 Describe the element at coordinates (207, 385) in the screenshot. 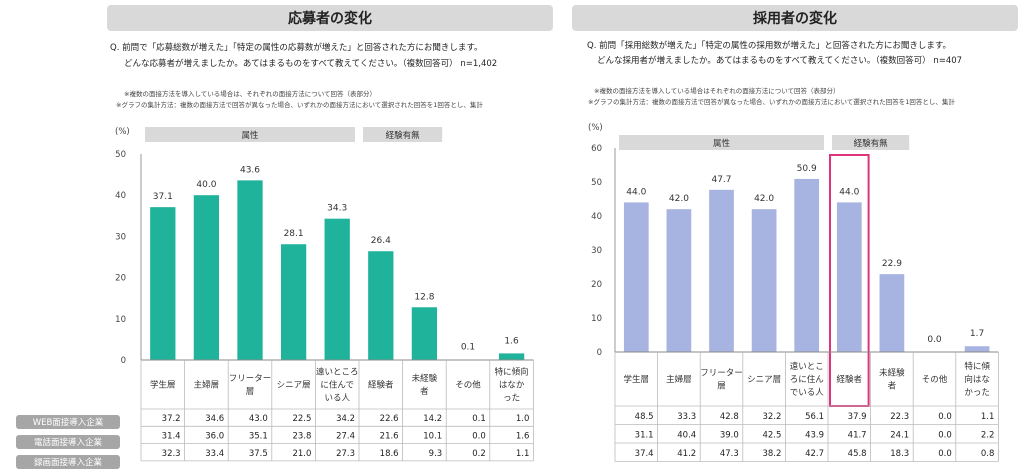

I see `left-category-1-0: 主婦層` at that location.